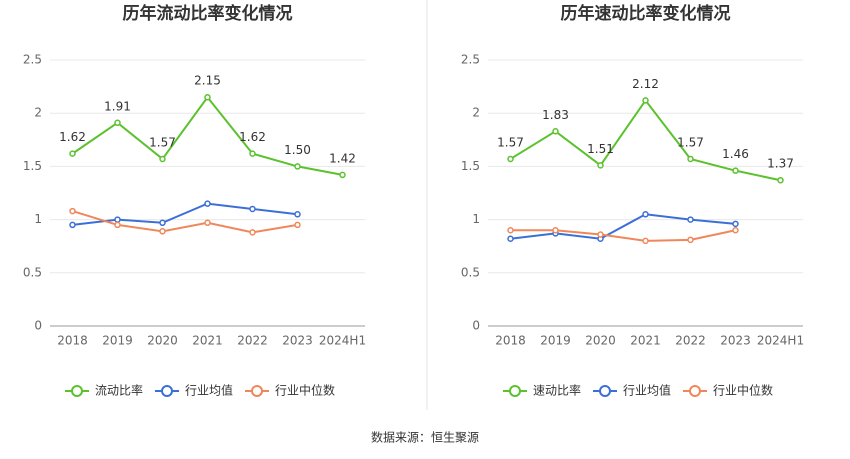 The width and height of the screenshot is (850, 459). Describe the element at coordinates (297, 150) in the screenshot. I see `data-label: 1.50` at that location.